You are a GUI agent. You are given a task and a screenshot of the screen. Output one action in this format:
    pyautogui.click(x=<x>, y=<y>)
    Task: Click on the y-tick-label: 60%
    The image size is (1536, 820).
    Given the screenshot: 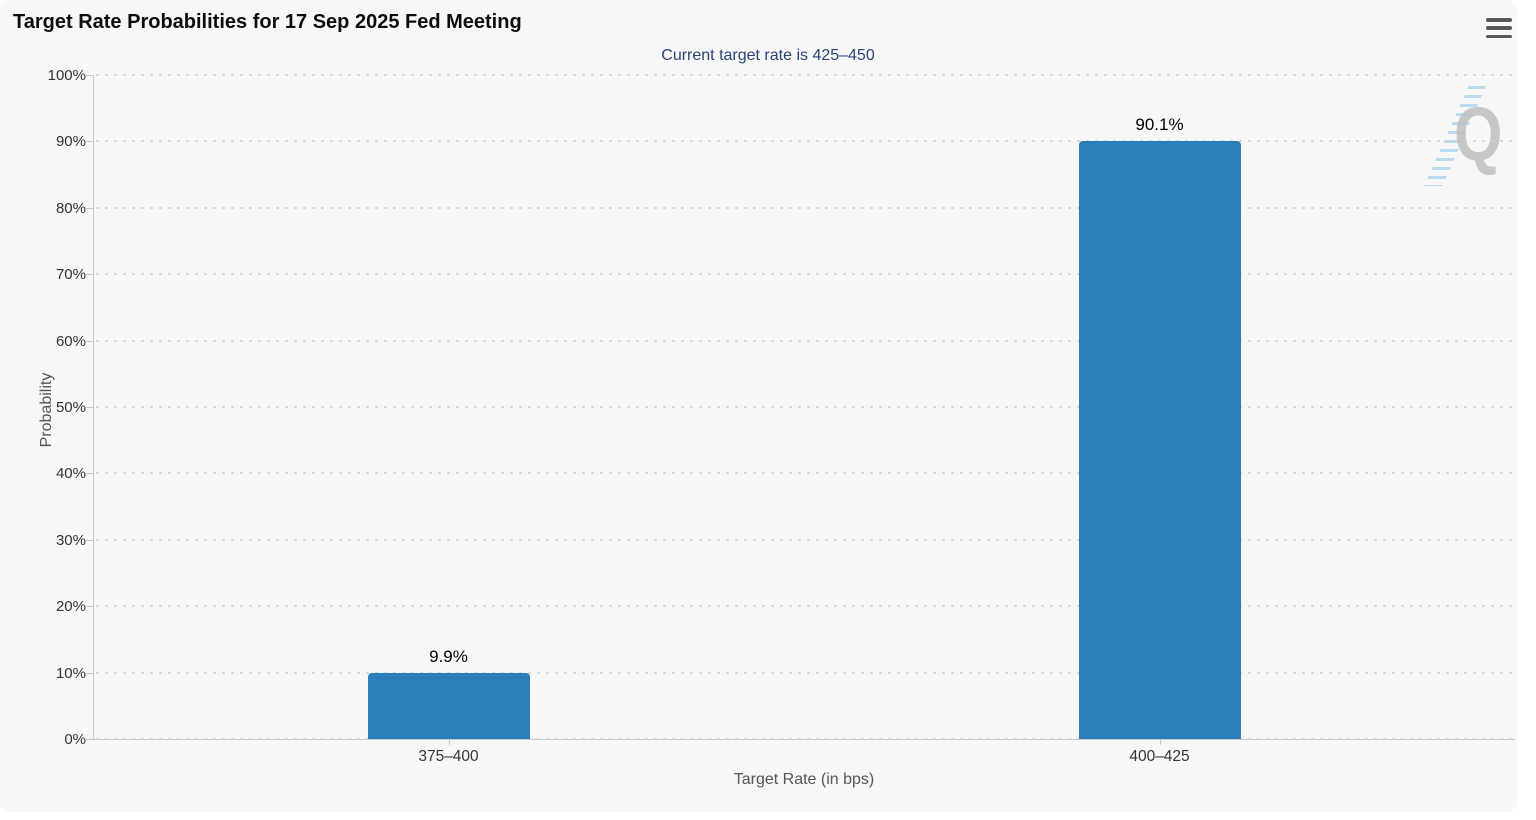 What is the action you would take?
    pyautogui.click(x=70, y=341)
    